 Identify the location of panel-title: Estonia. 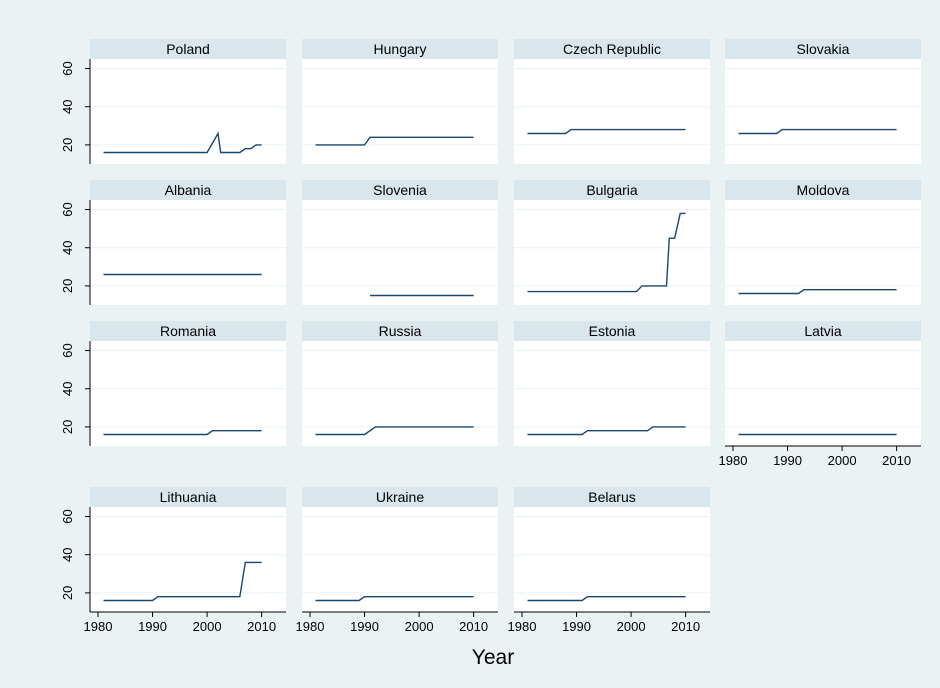
(612, 331).